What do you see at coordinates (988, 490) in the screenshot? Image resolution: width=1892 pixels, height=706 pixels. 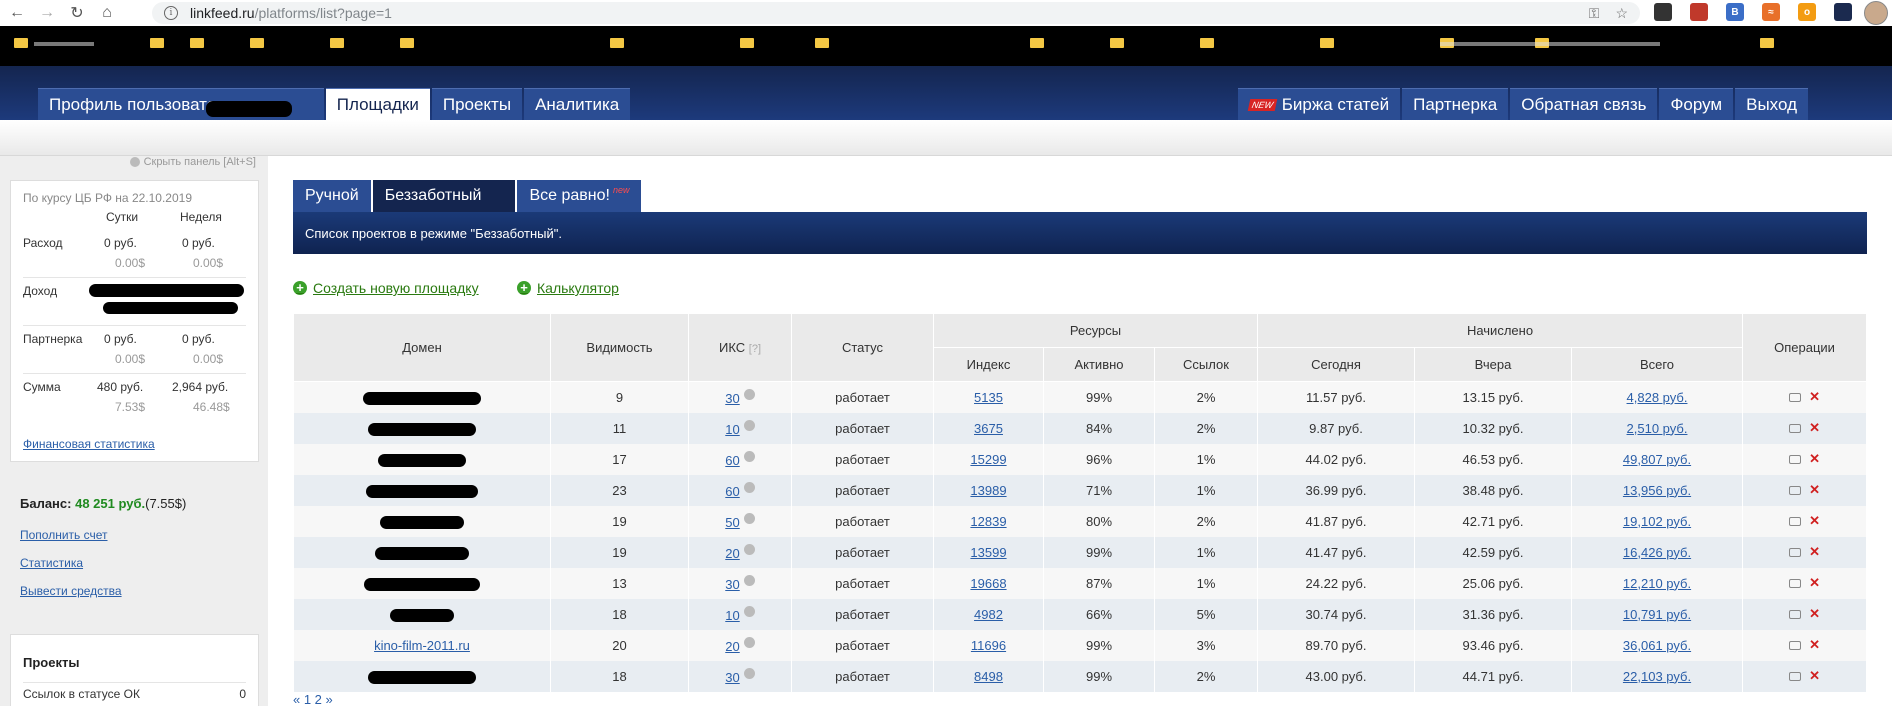 I see `index-link: 13989` at bounding box center [988, 490].